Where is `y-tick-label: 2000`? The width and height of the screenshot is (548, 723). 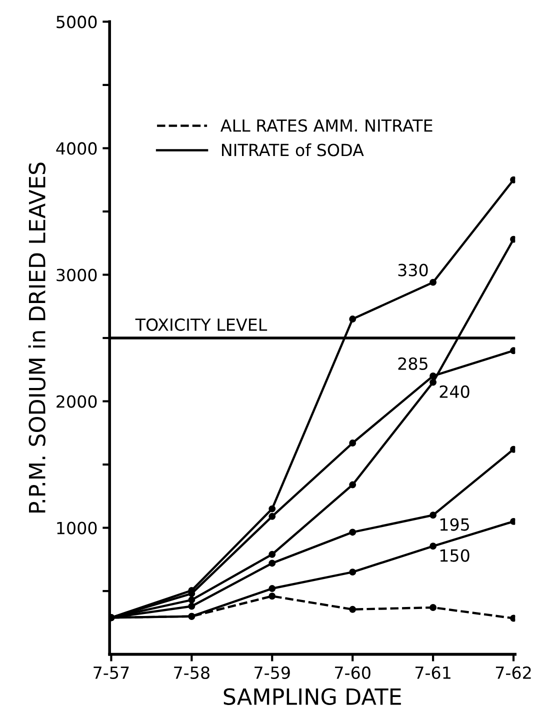 y-tick-label: 2000 is located at coordinates (76, 401).